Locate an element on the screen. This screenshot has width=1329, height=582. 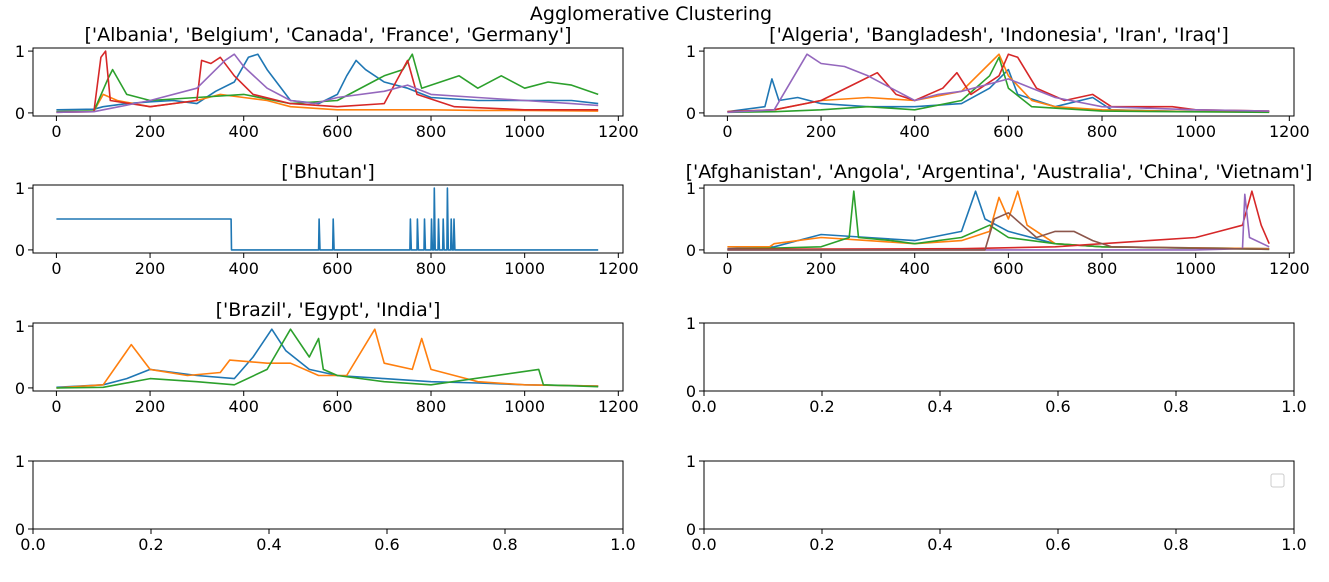
subplot-title: ['Bhutan'] is located at coordinates (328, 172).